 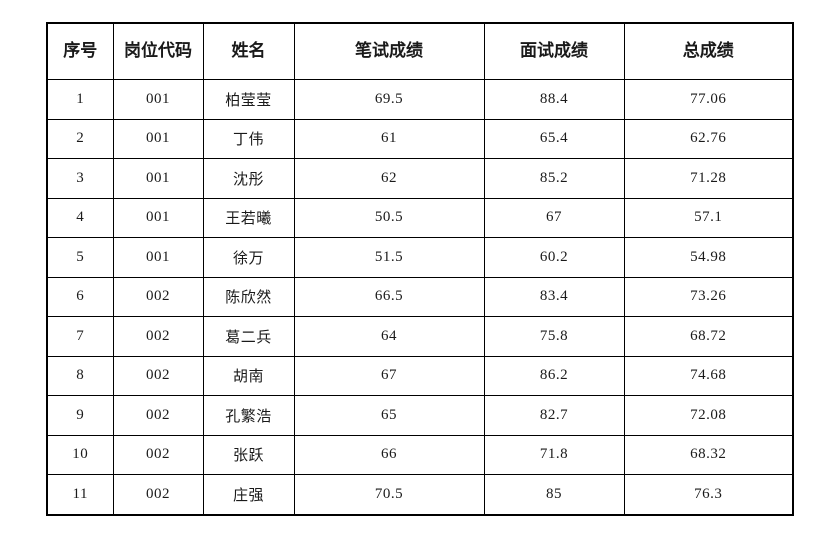 What do you see at coordinates (248, 336) in the screenshot?
I see `cell-name: 葛二兵` at bounding box center [248, 336].